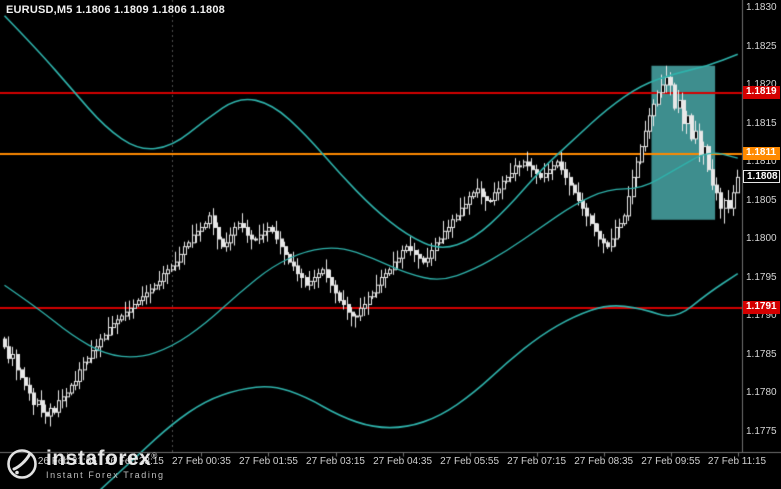 The height and width of the screenshot is (489, 781). I want to click on price-axis-label: 1.1825, so click(761, 46).